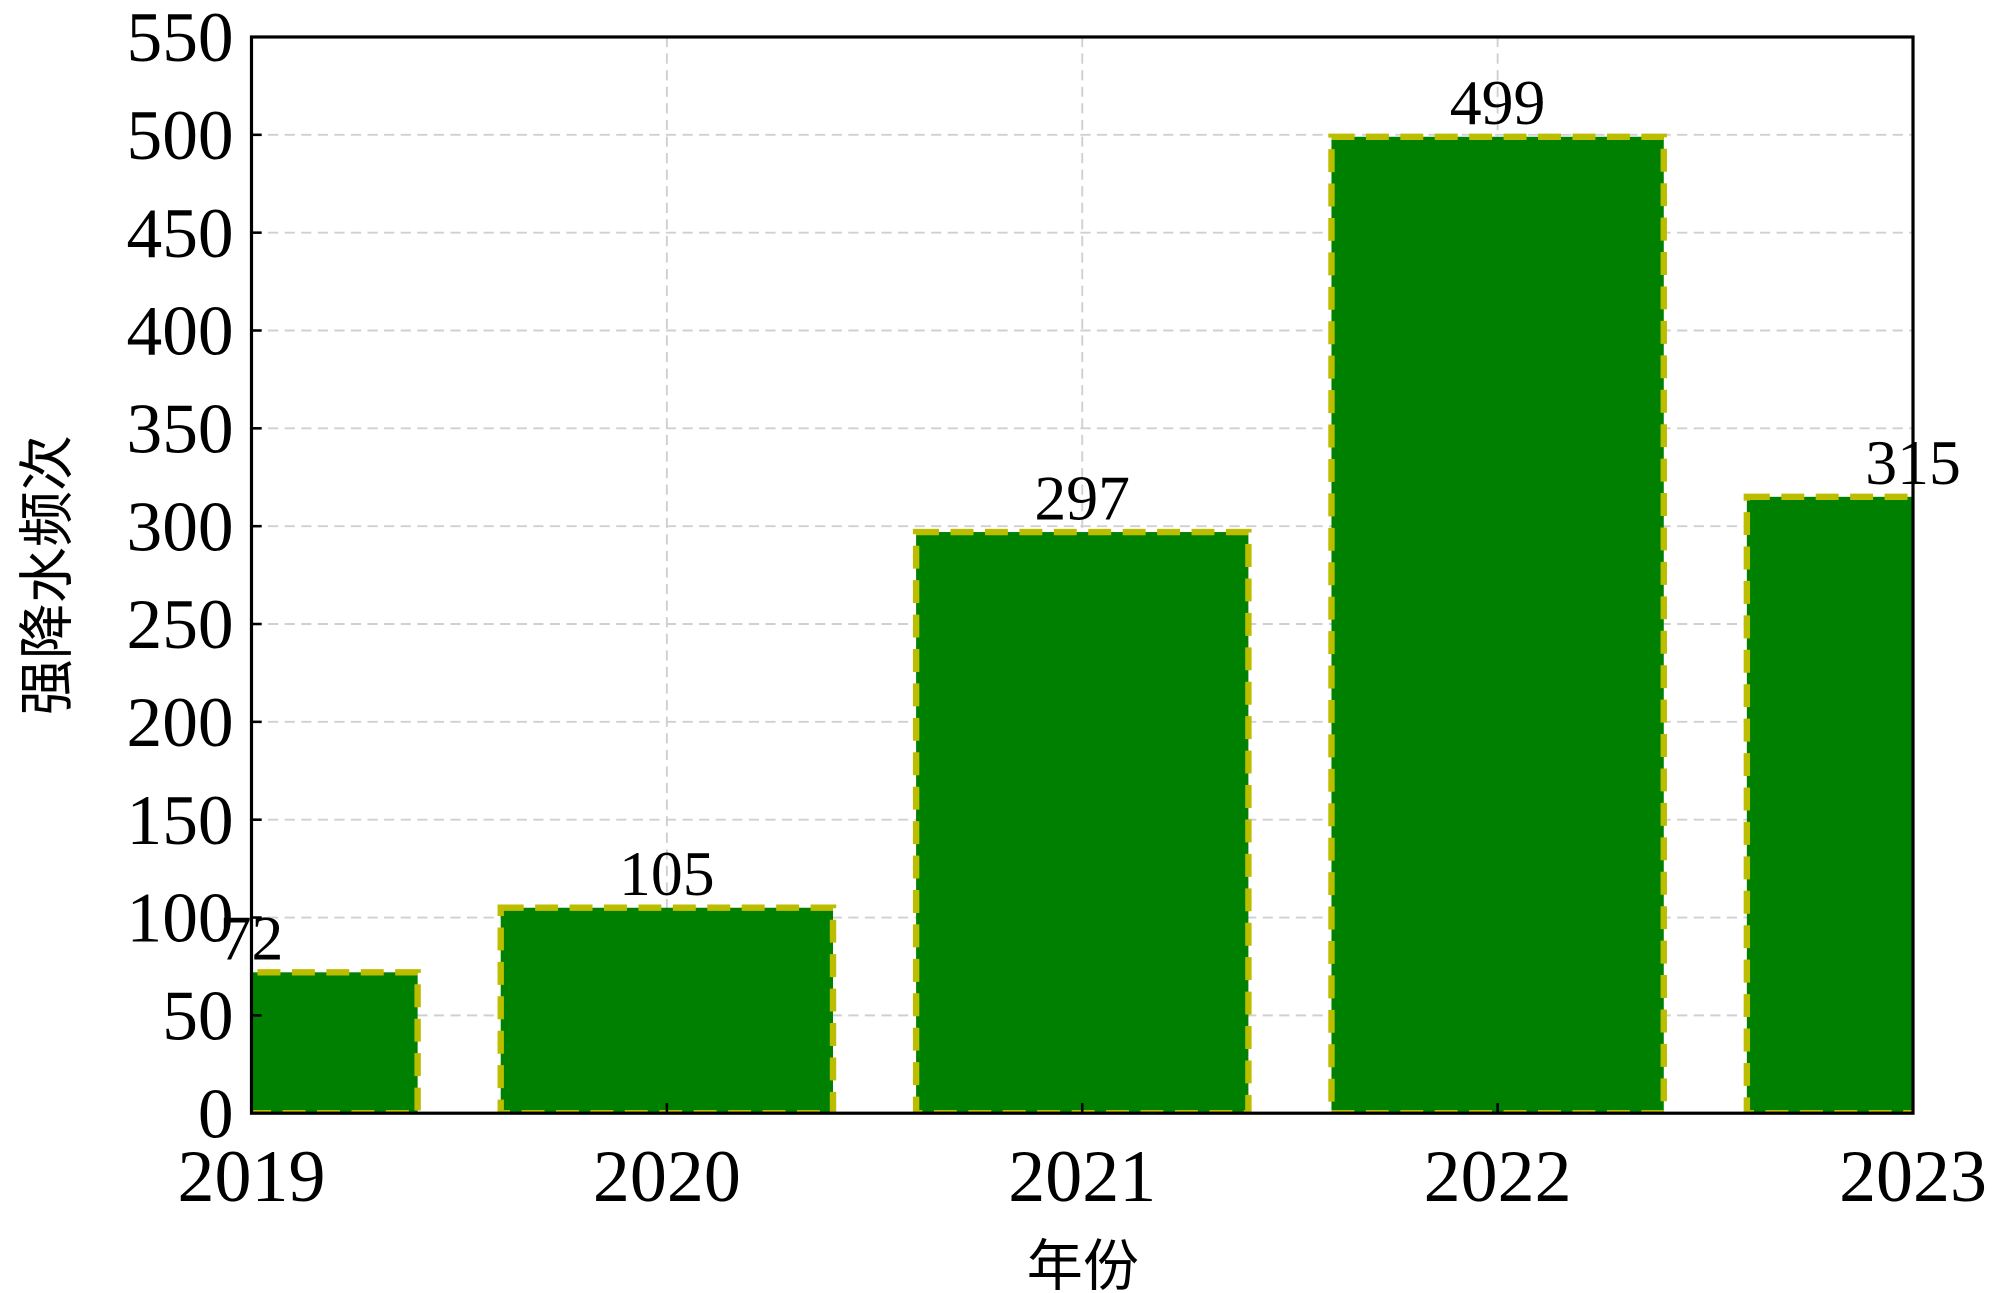 The height and width of the screenshot is (1293, 2000). I want to click on data-label: 499, so click(1498, 102).